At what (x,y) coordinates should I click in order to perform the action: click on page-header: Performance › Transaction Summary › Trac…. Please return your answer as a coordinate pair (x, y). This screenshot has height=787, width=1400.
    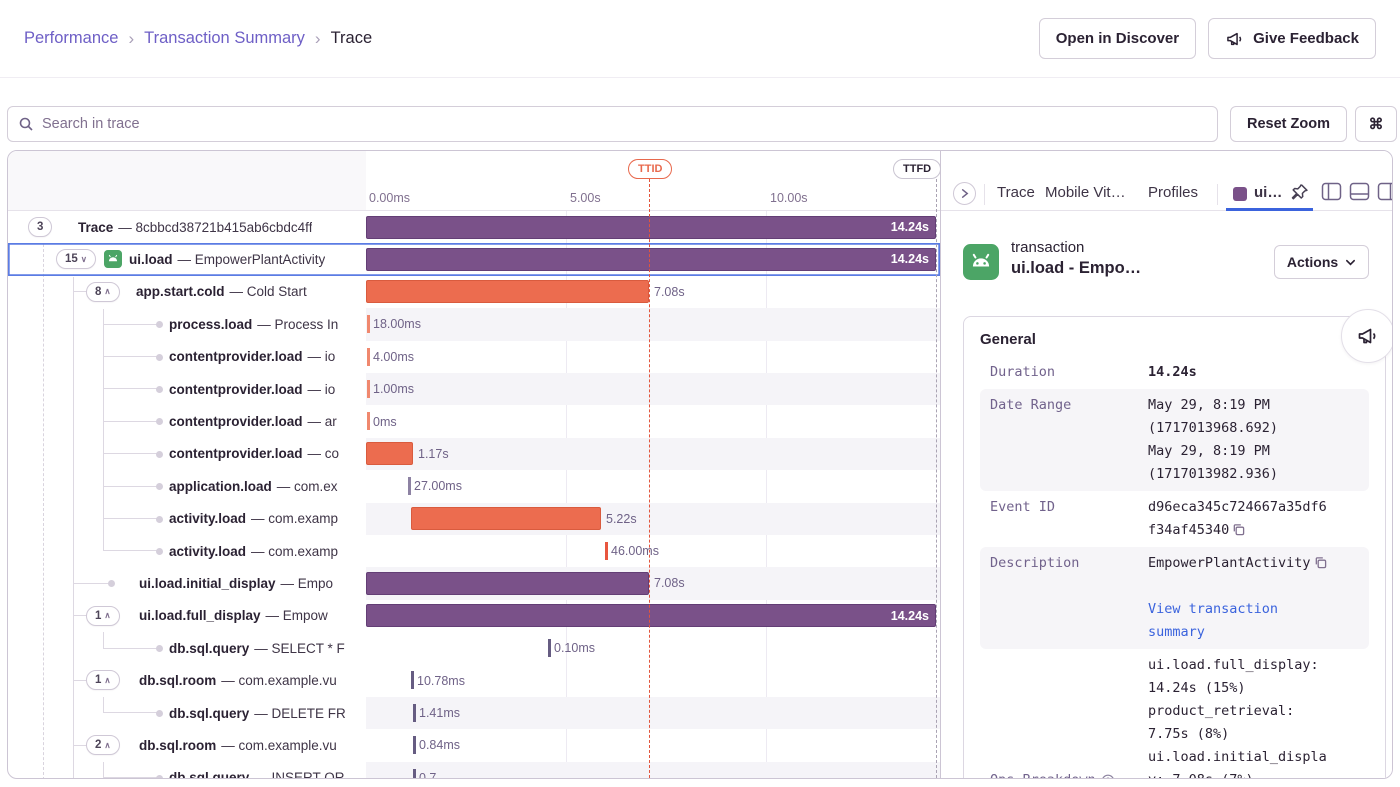
    Looking at the image, I should click on (700, 39).